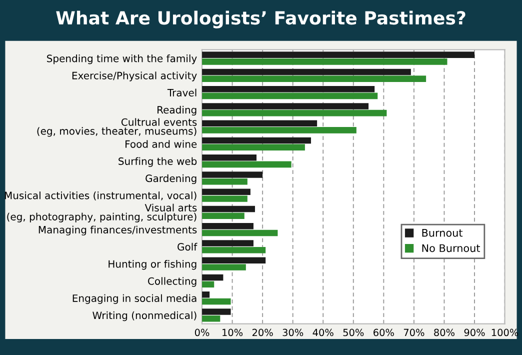 Image resolution: width=522 pixels, height=355 pixels. What do you see at coordinates (444, 332) in the screenshot?
I see `x-tick-label: 80%` at bounding box center [444, 332].